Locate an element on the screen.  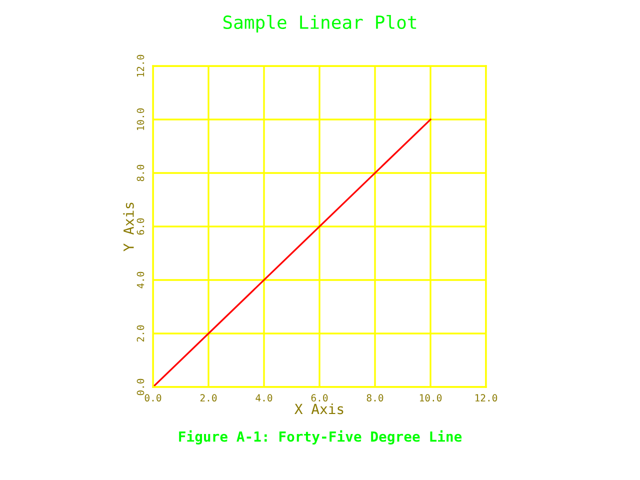
y-axis-title: Y Axis is located at coordinates (128, 227).